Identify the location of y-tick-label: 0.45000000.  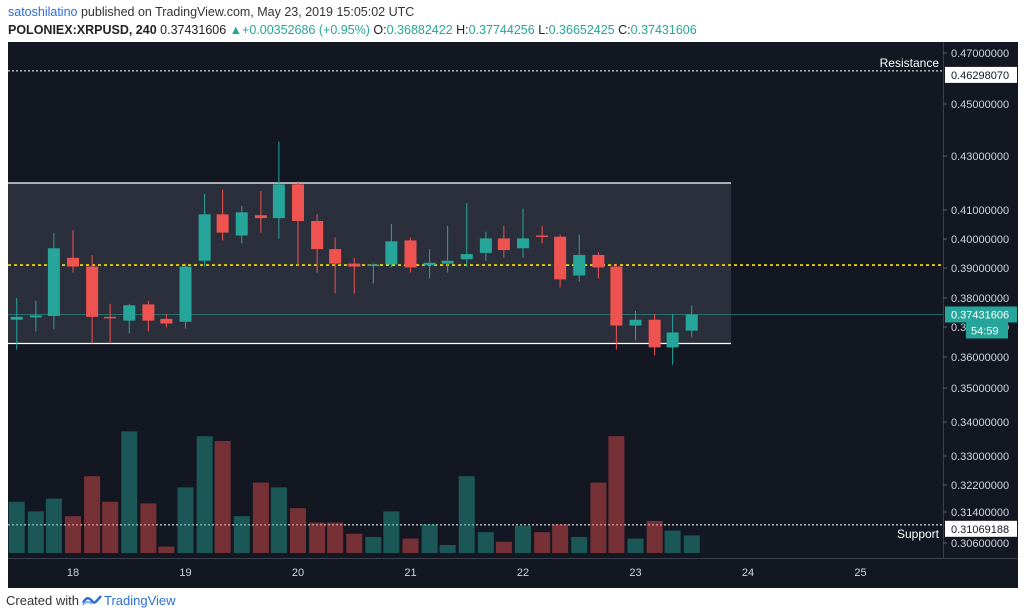
(980, 105).